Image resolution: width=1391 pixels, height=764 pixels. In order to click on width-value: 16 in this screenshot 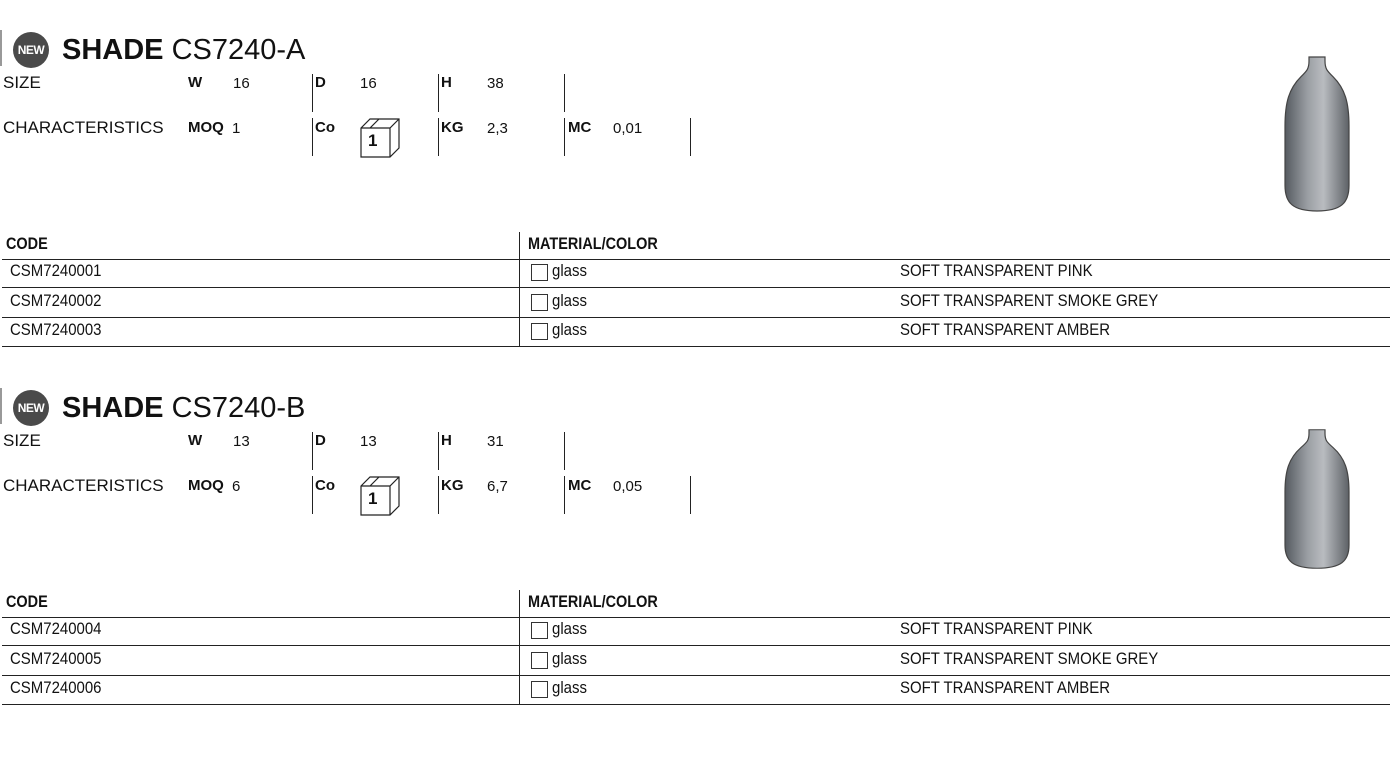, I will do `click(241, 83)`.